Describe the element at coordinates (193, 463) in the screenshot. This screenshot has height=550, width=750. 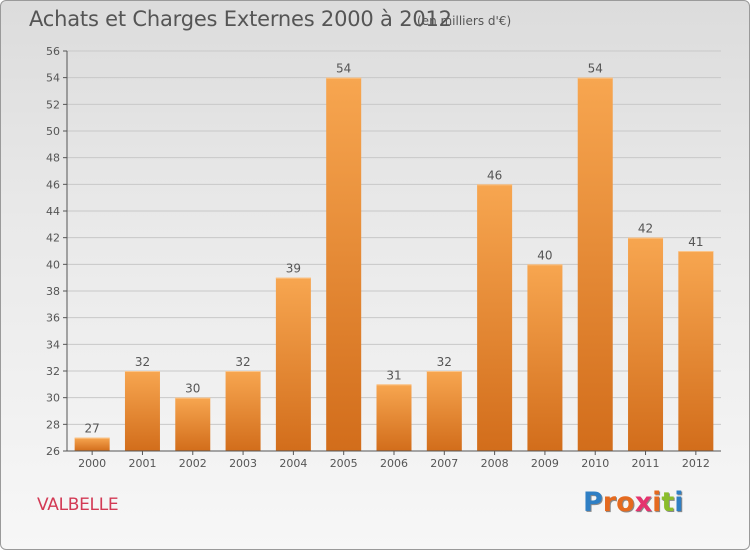
I see `x-tick-label: 2002` at that location.